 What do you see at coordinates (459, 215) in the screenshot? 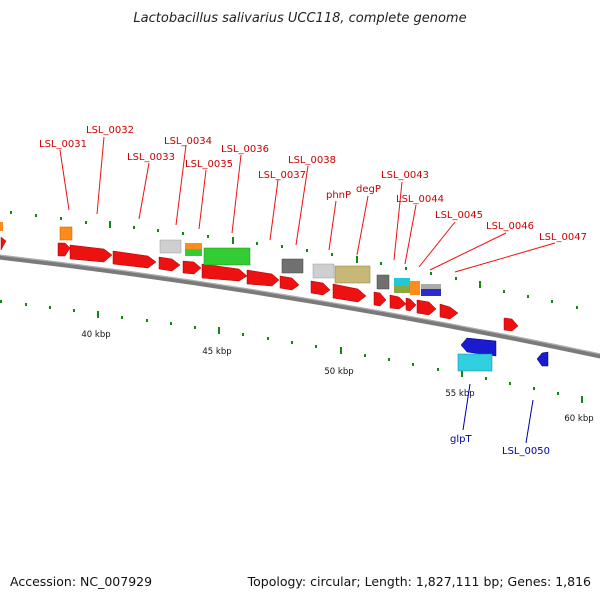
I see `gene-label: LSL_0045` at bounding box center [459, 215].